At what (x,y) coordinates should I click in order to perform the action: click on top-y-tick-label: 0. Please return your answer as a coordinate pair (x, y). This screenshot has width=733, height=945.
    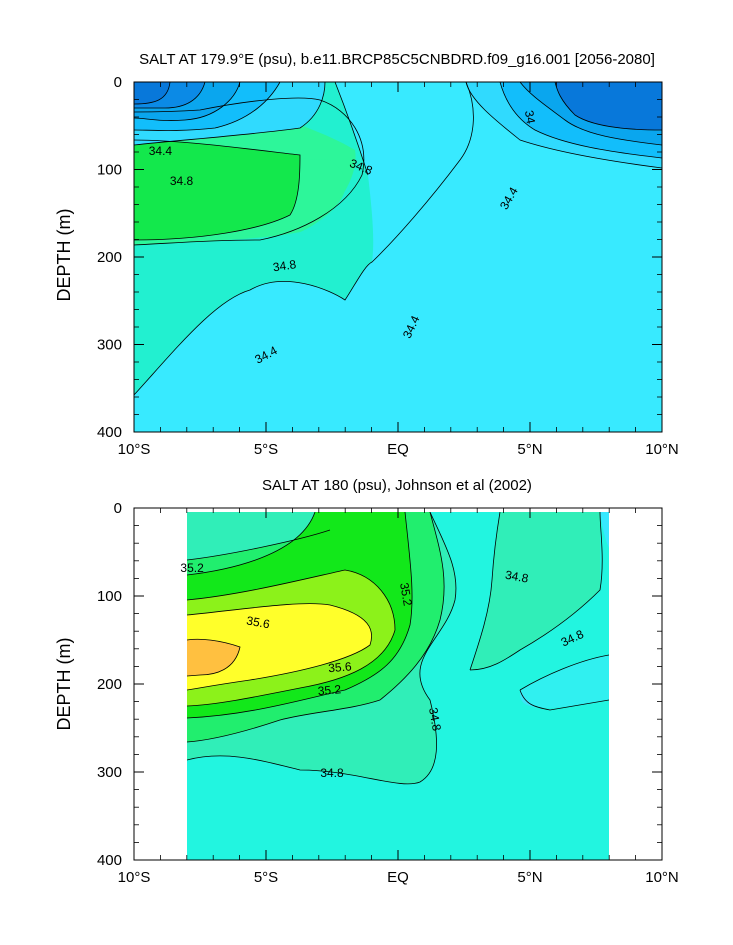
    Looking at the image, I should click on (118, 82).